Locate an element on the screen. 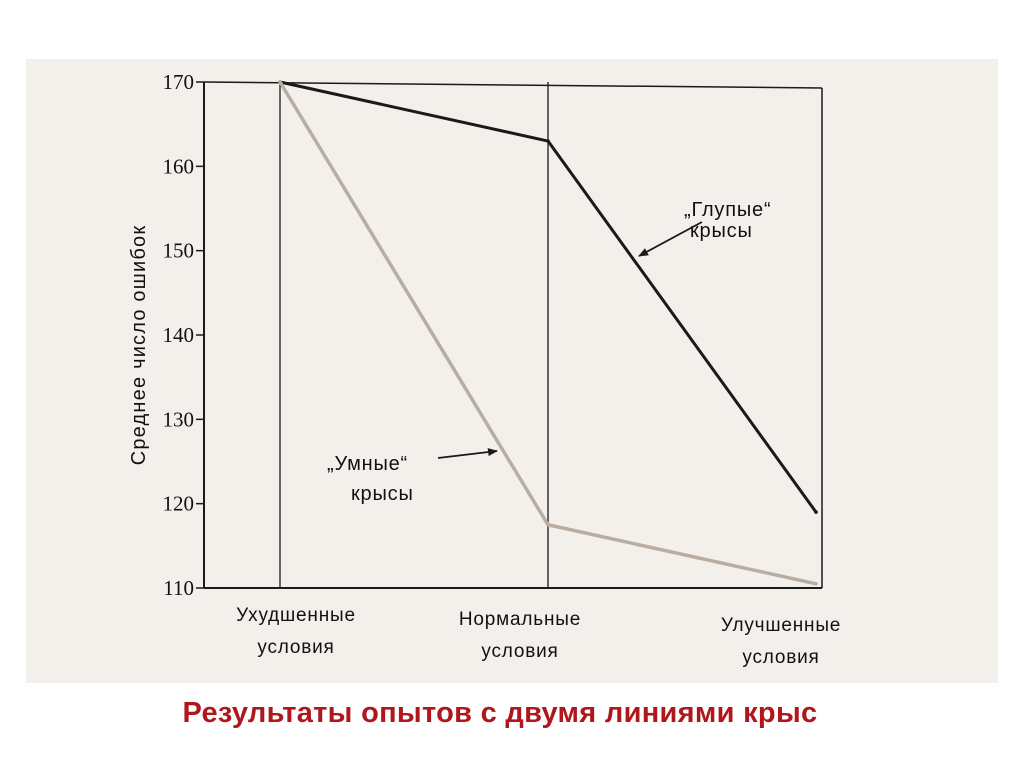 The image size is (1024, 767). y-tick-label-160: 160 is located at coordinates (179, 166).